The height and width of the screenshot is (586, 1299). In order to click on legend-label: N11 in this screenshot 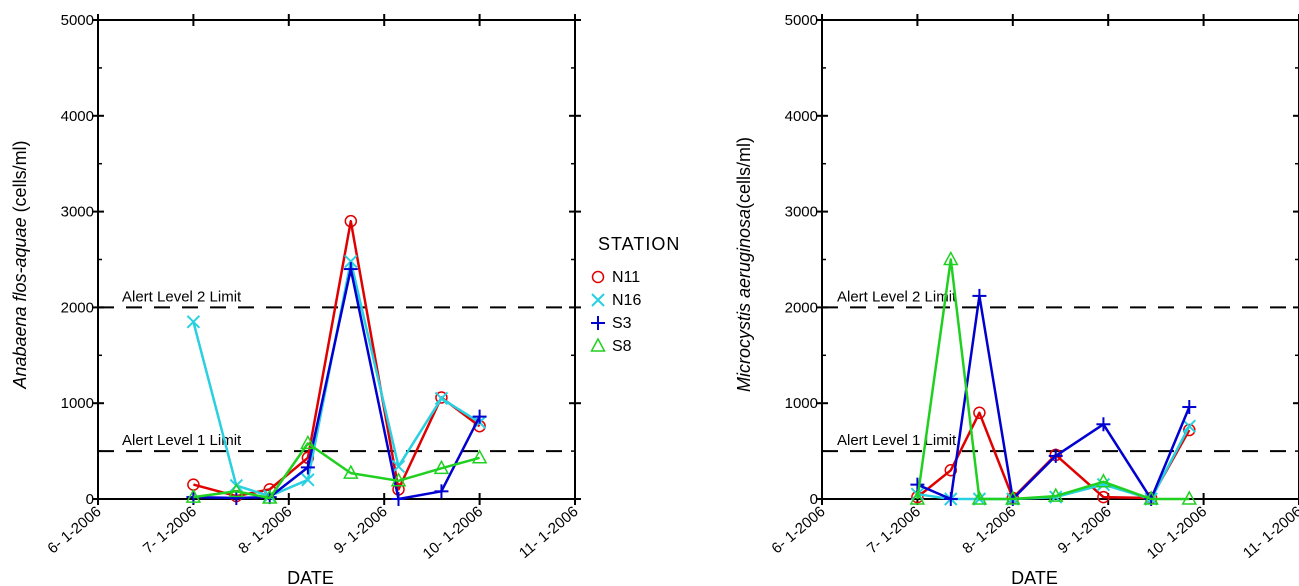, I will do `click(626, 277)`.